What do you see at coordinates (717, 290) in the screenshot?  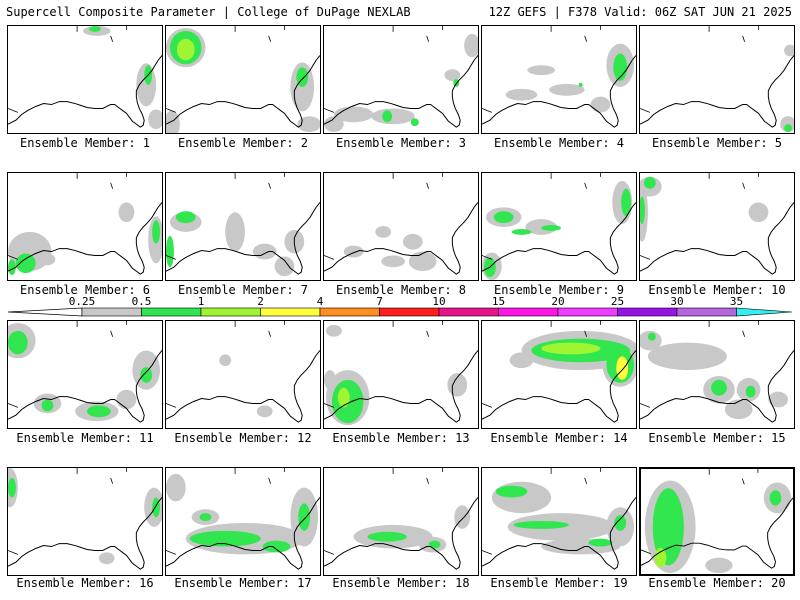 I see `member-label: Ensemble Member: 10` at bounding box center [717, 290].